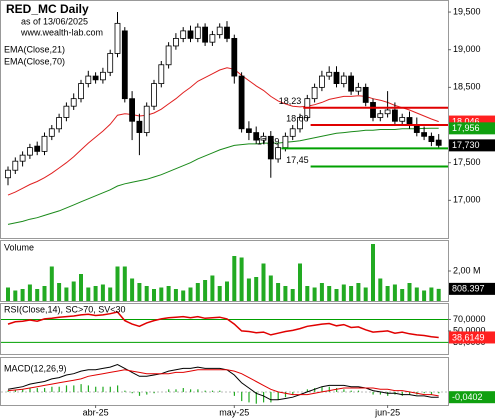 The height and width of the screenshot is (420, 496). I want to click on value-box-label: 808.397, so click(468, 289).